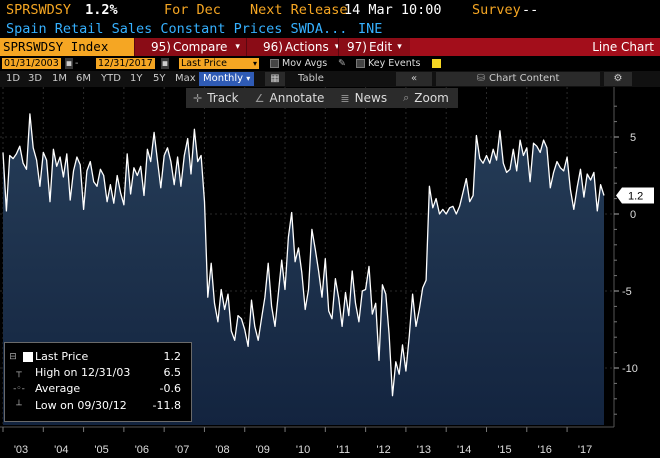 This screenshot has height=458, width=660. What do you see at coordinates (504, 450) in the screenshot?
I see `x-tick-label: '15` at bounding box center [504, 450].